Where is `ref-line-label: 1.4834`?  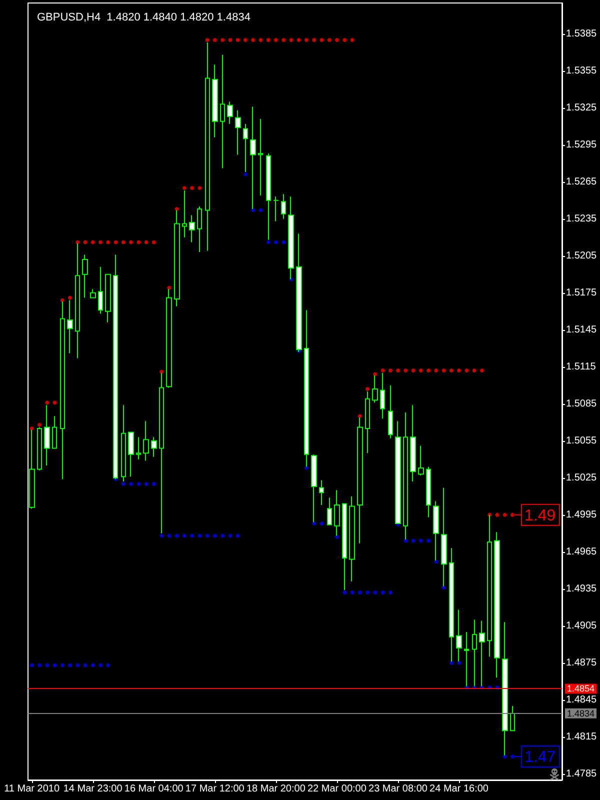
ref-line-label: 1.4834 is located at coordinates (581, 713).